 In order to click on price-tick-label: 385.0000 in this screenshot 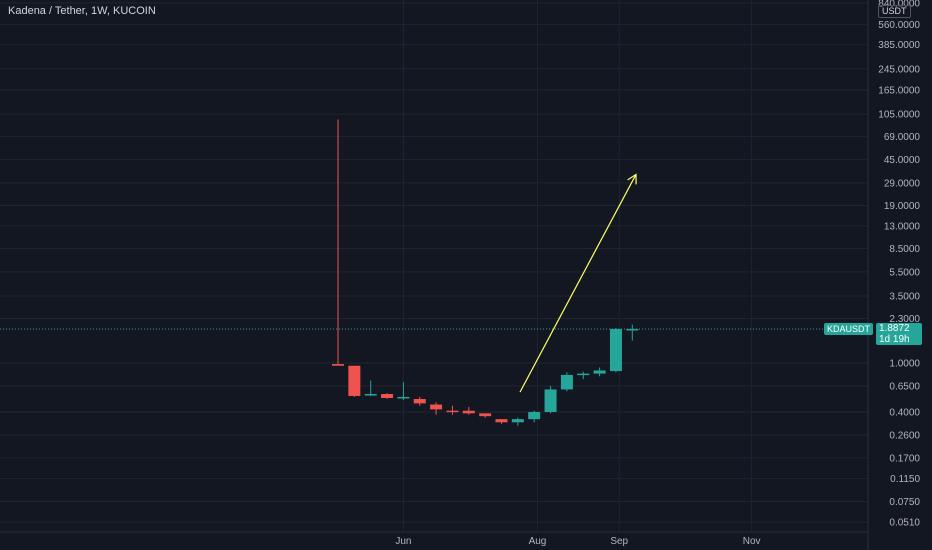, I will do `click(899, 45)`.